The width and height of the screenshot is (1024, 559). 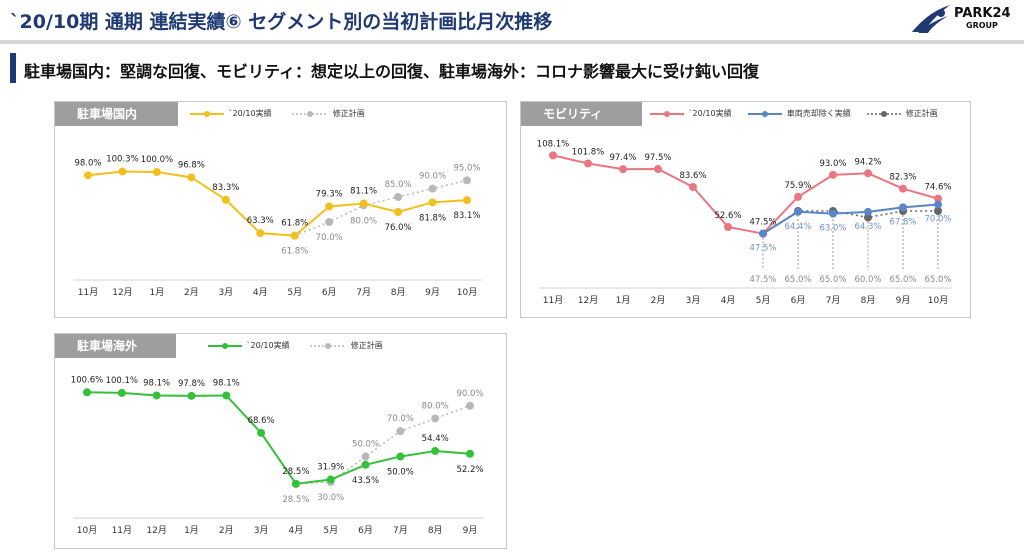 What do you see at coordinates (581, 114) in the screenshot?
I see `chart-tab-mobility: モビリティ` at bounding box center [581, 114].